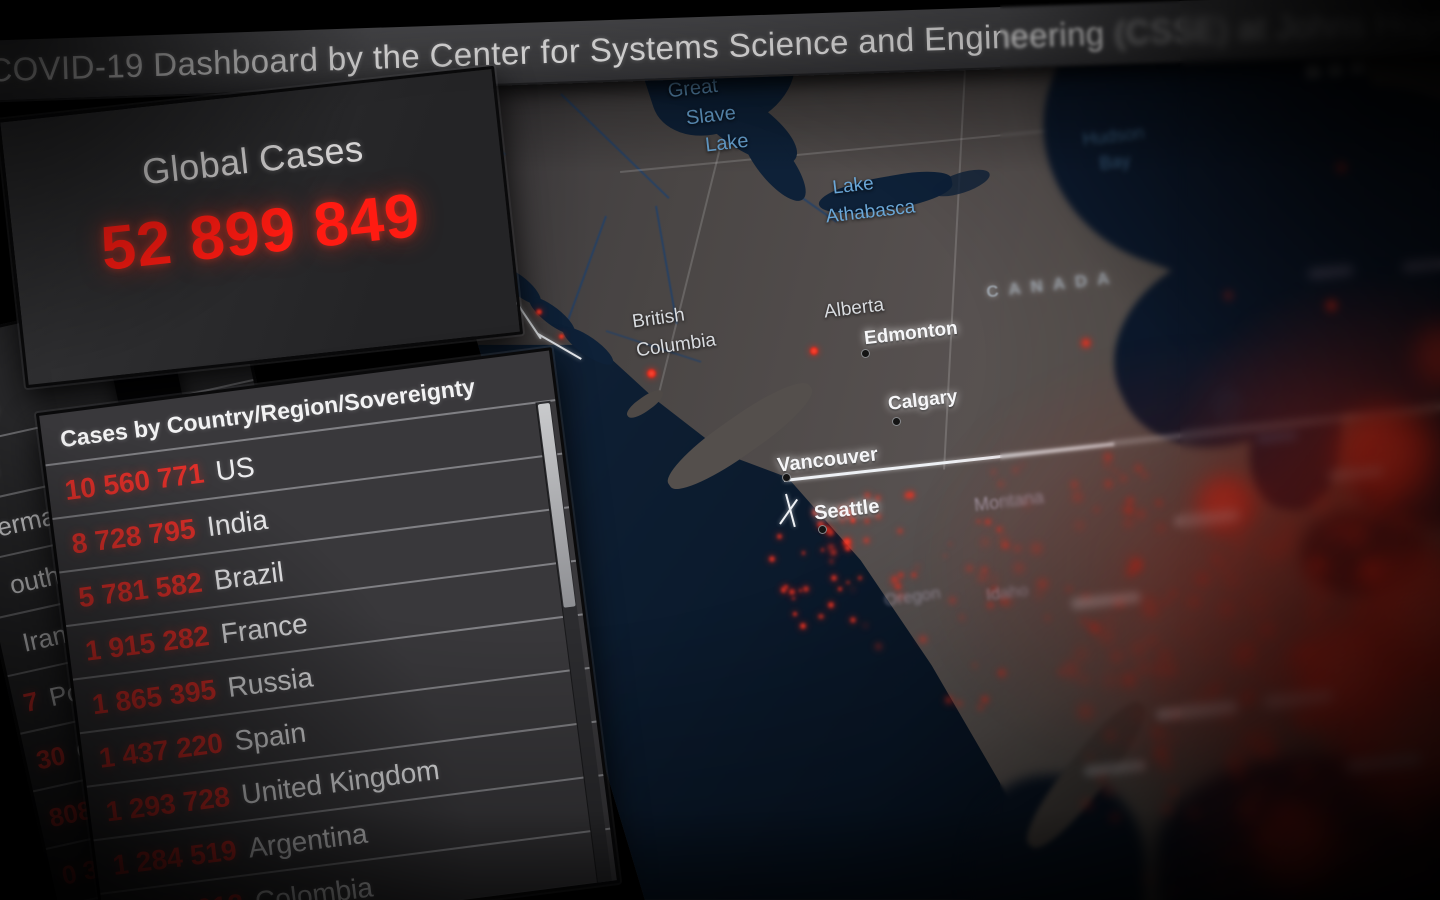  I want to click on edmonton-dot, so click(865, 353).